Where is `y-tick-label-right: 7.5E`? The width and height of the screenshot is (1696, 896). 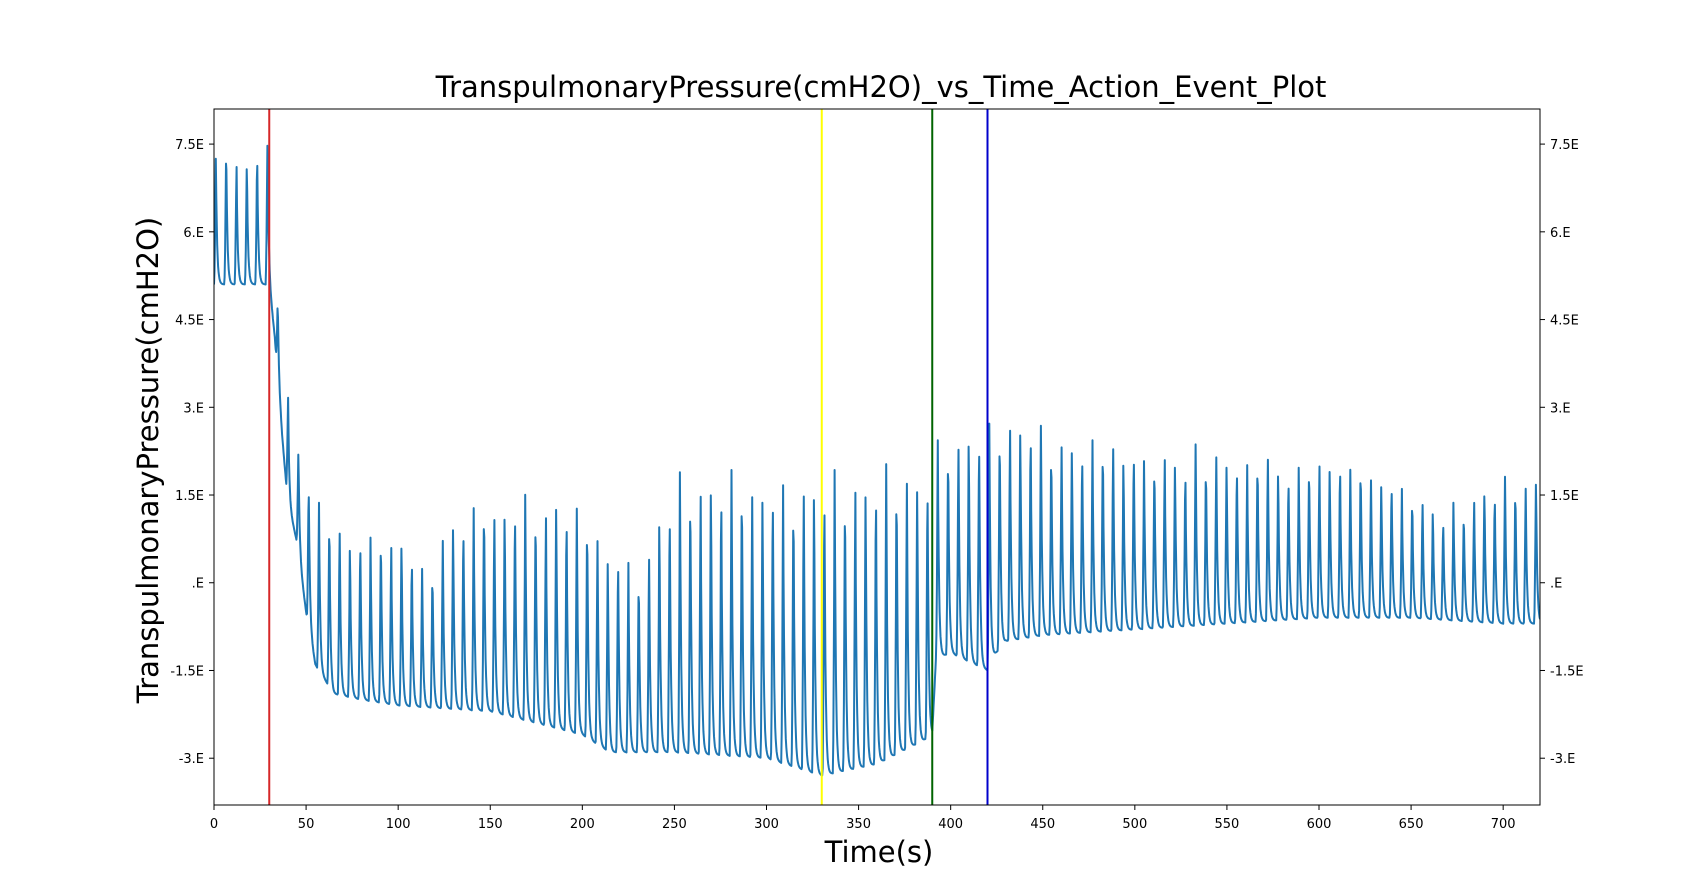
y-tick-label-right: 7.5E is located at coordinates (1564, 145).